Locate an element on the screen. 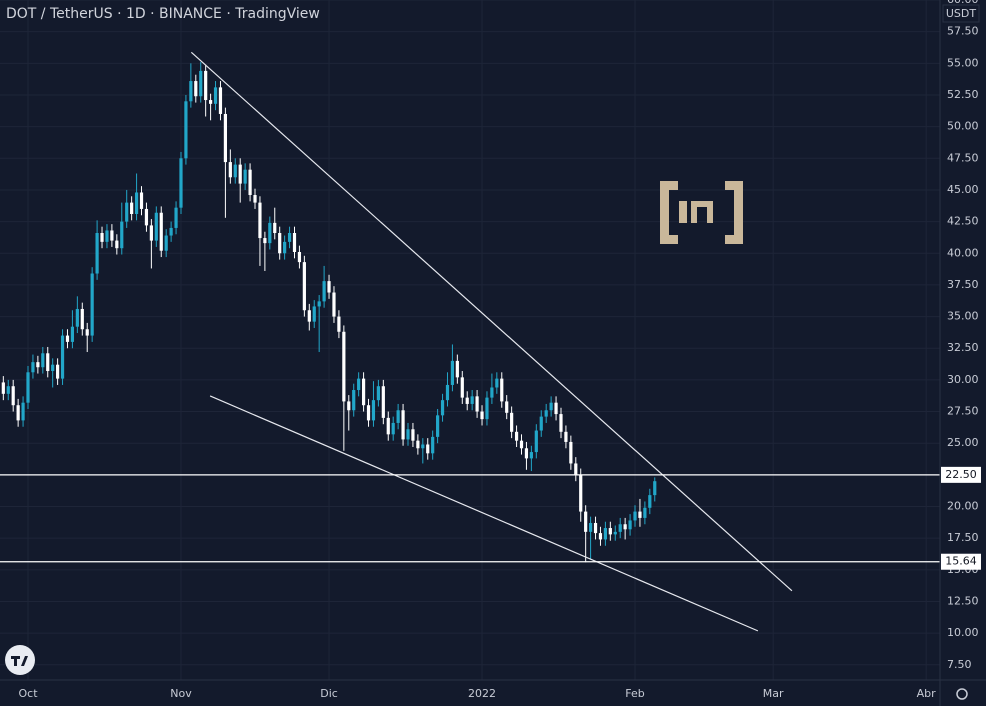 This screenshot has height=706, width=986. settings-icon is located at coordinates (962, 694).